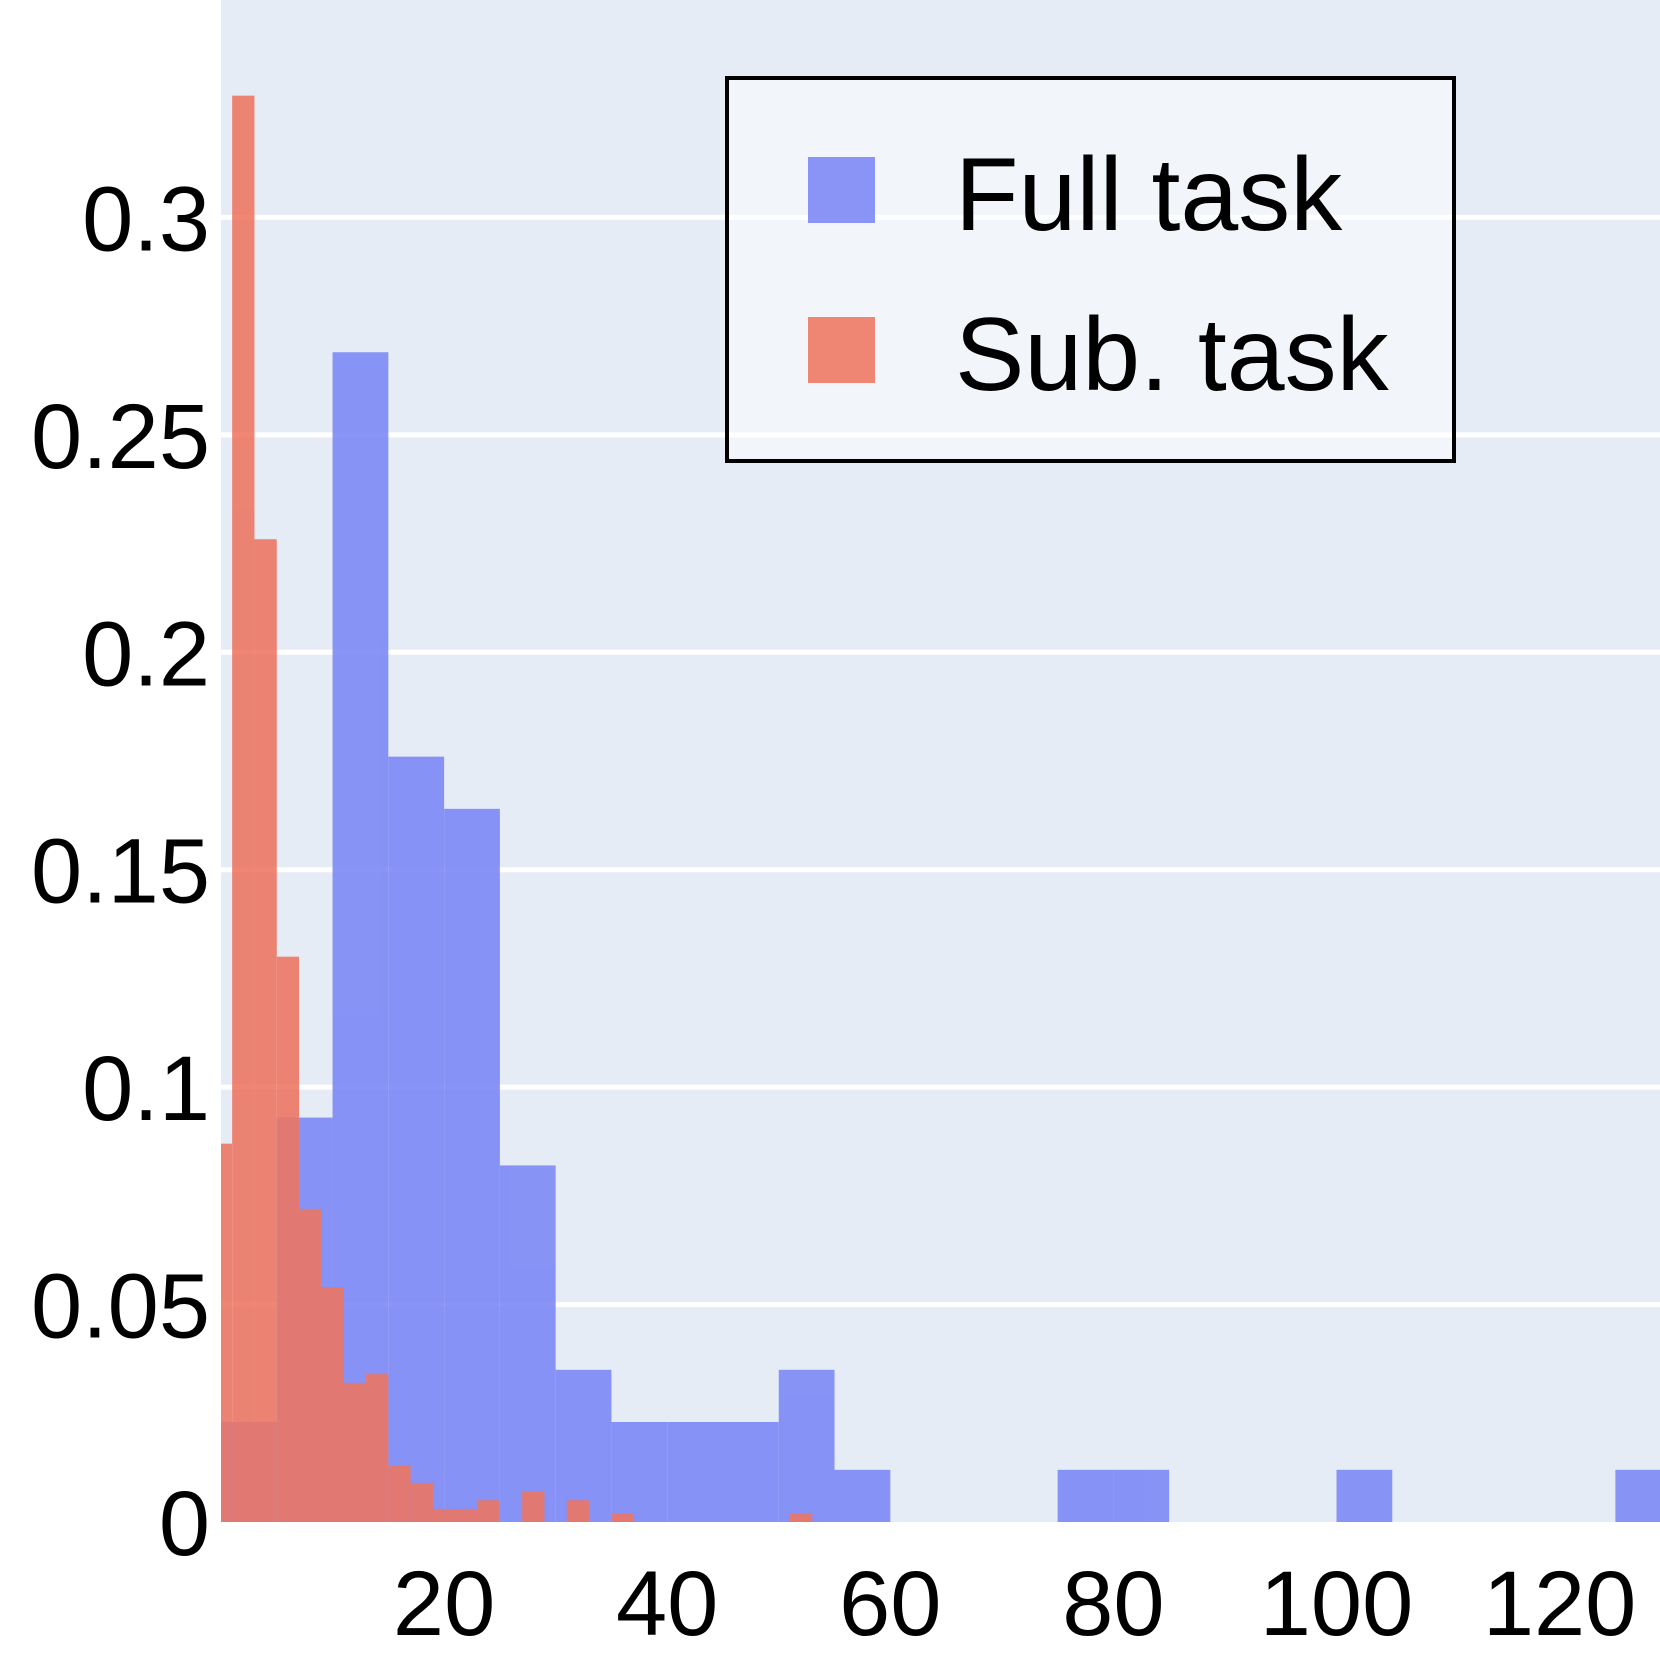  Describe the element at coordinates (1560, 1604) in the screenshot. I see `x-tick-label-5: 120` at that location.